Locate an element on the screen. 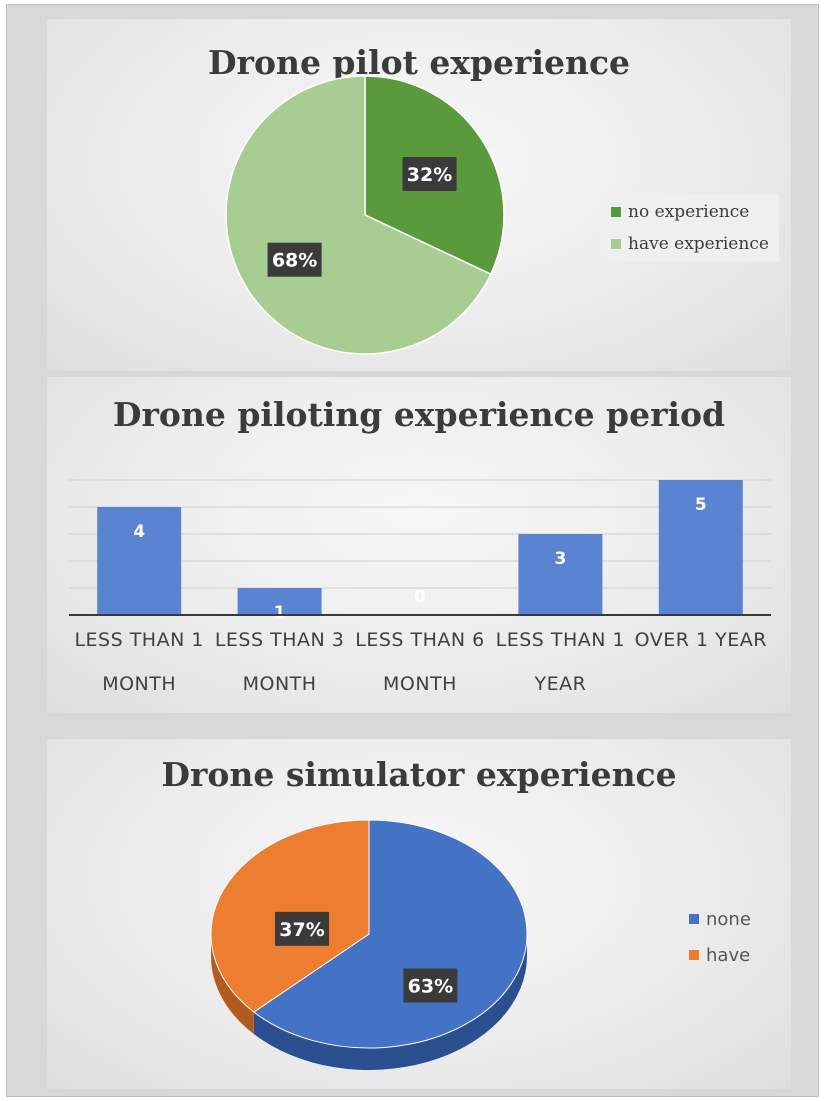  data-label-have-experience: 68% is located at coordinates (294, 261).